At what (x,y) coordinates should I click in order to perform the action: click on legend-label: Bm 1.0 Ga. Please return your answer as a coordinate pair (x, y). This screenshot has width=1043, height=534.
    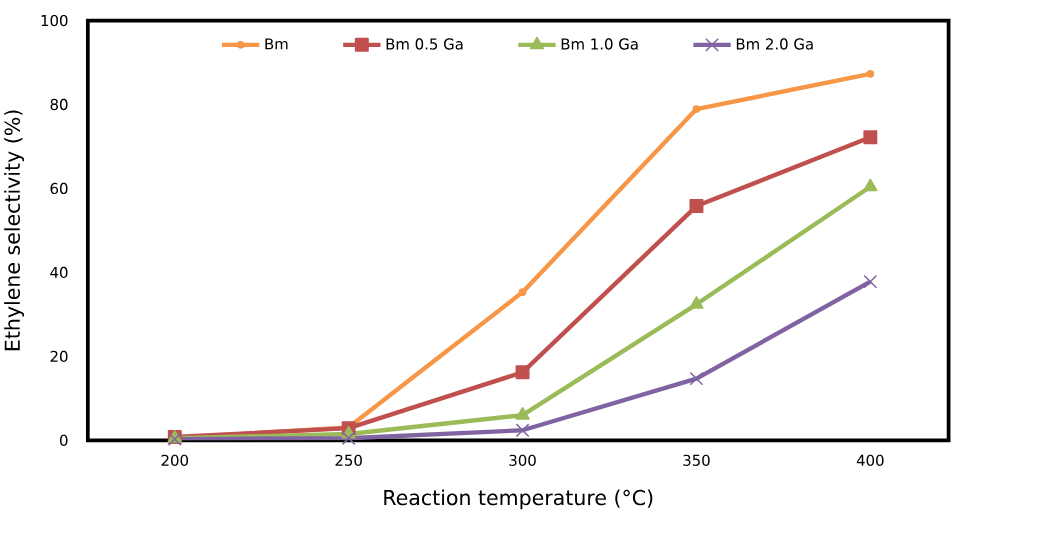
    Looking at the image, I should click on (599, 44).